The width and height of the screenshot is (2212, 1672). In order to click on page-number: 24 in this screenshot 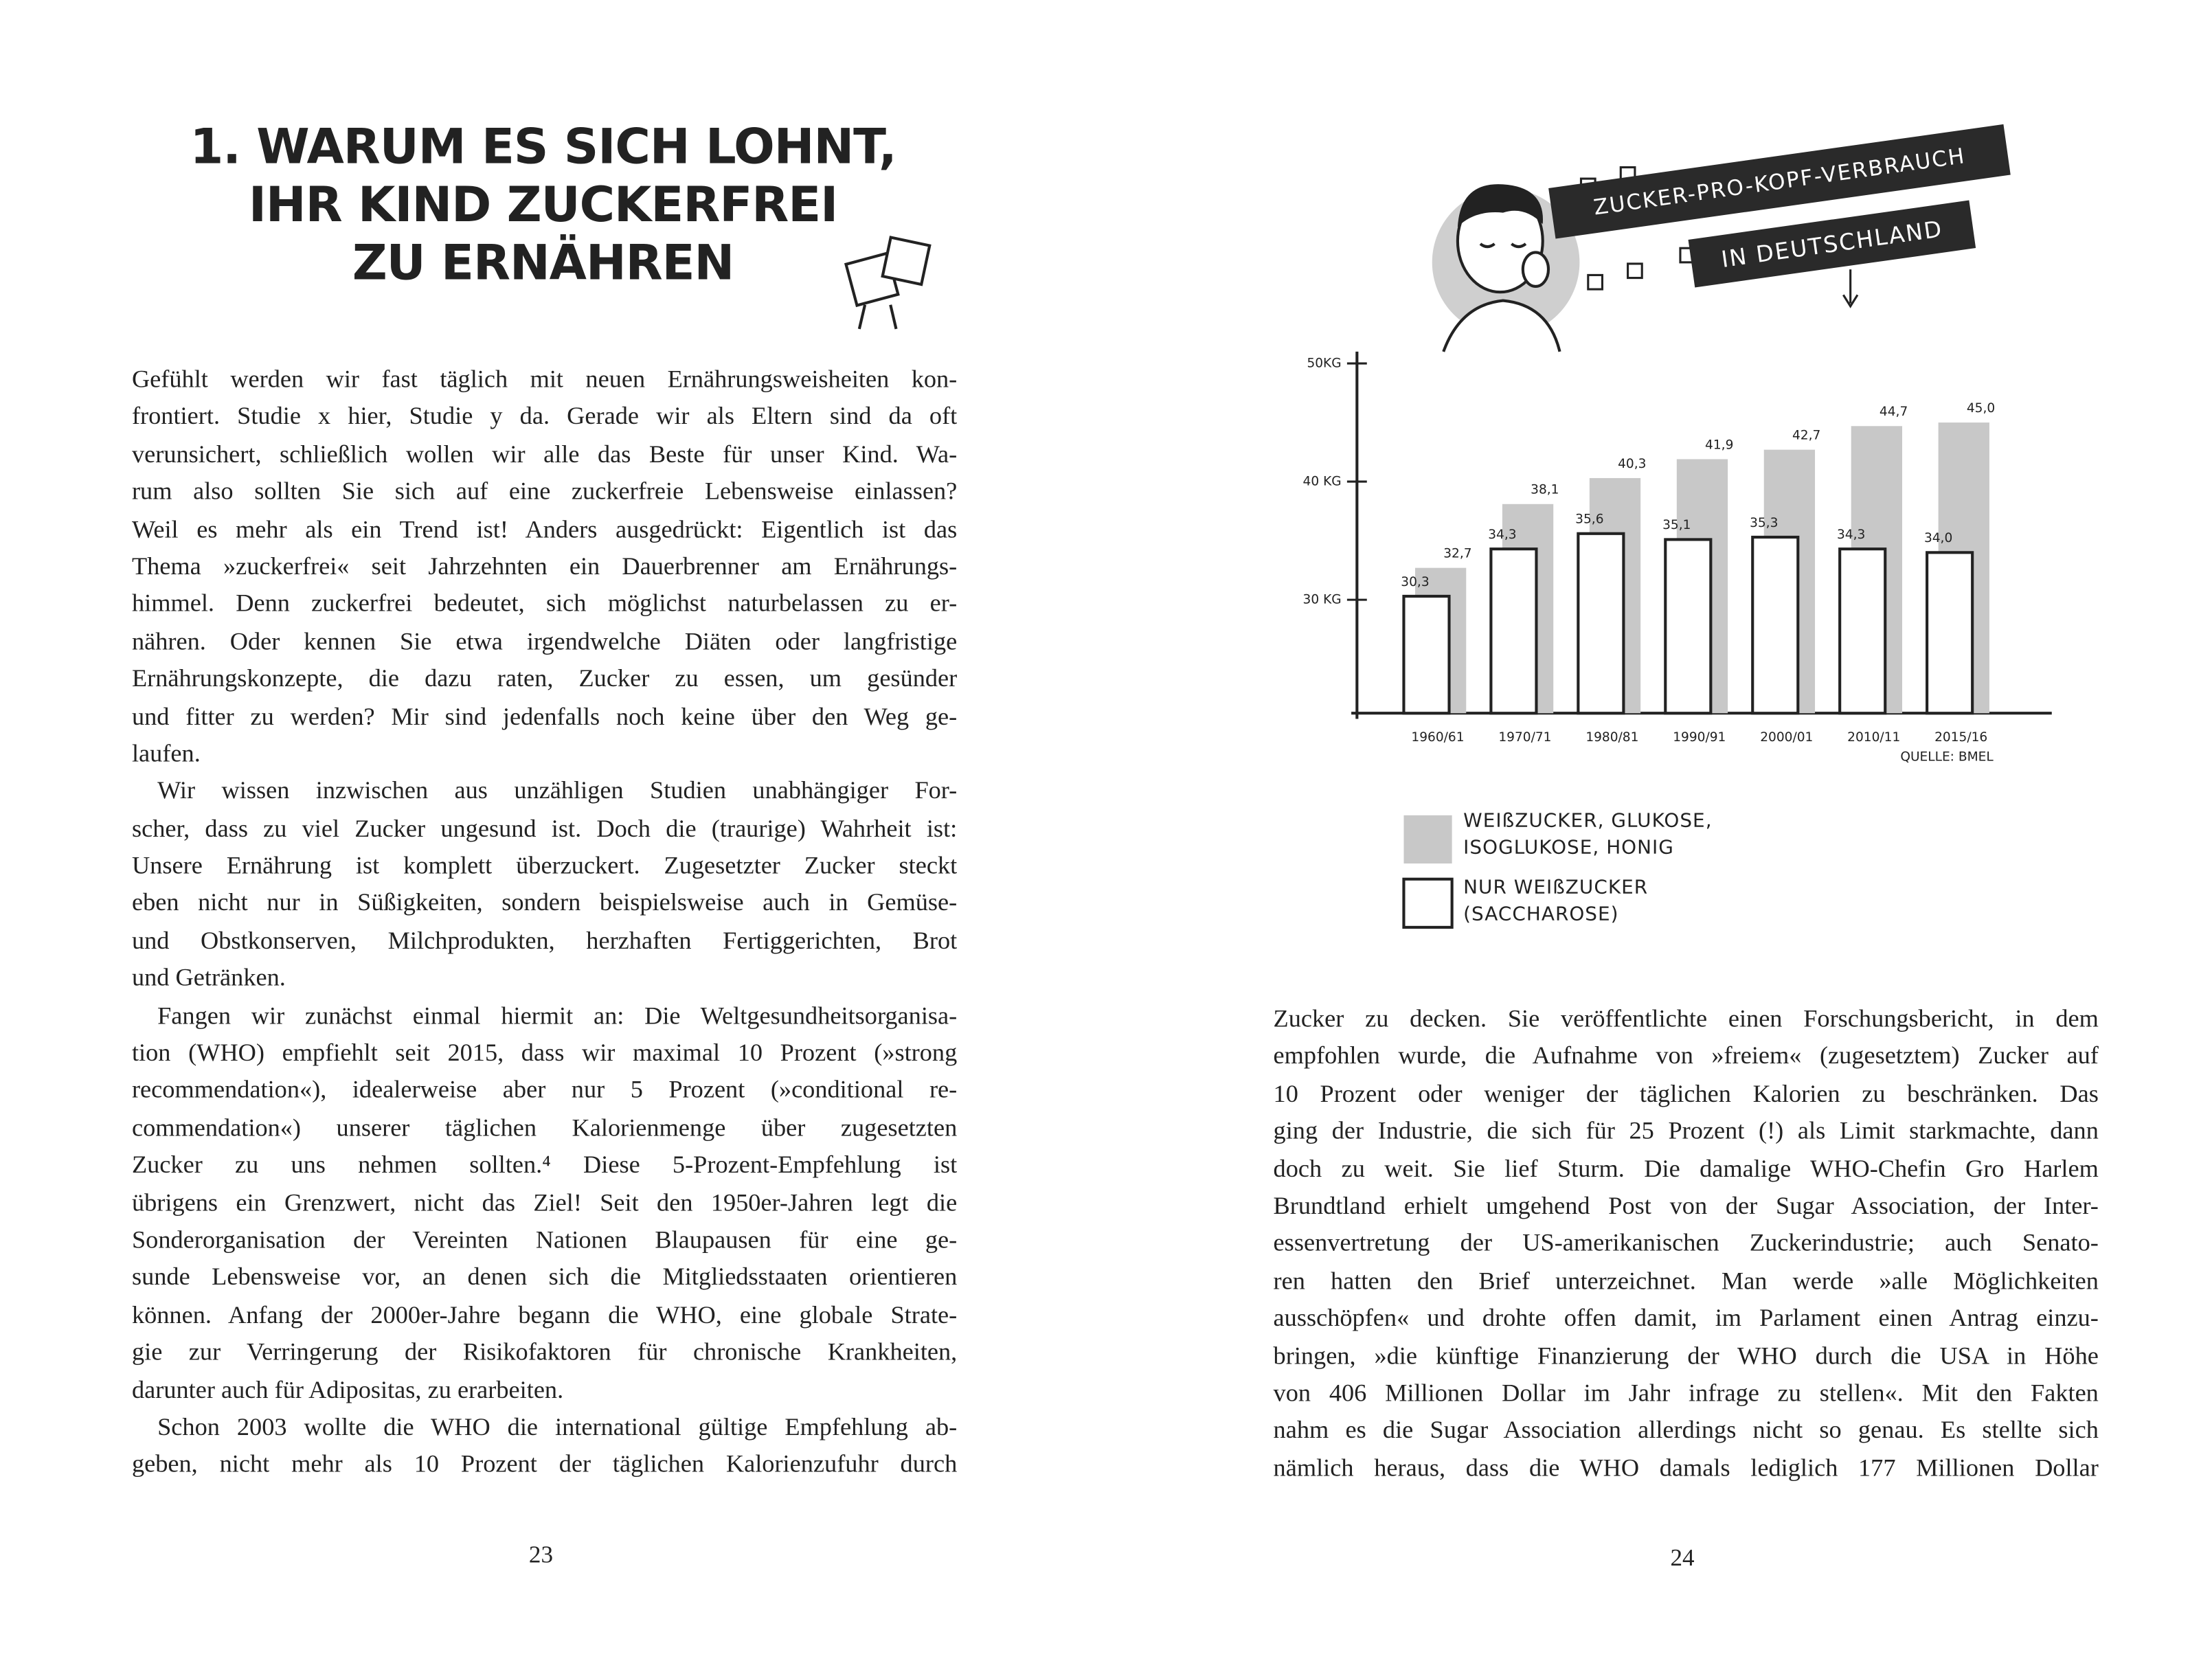, I will do `click(1683, 1558)`.